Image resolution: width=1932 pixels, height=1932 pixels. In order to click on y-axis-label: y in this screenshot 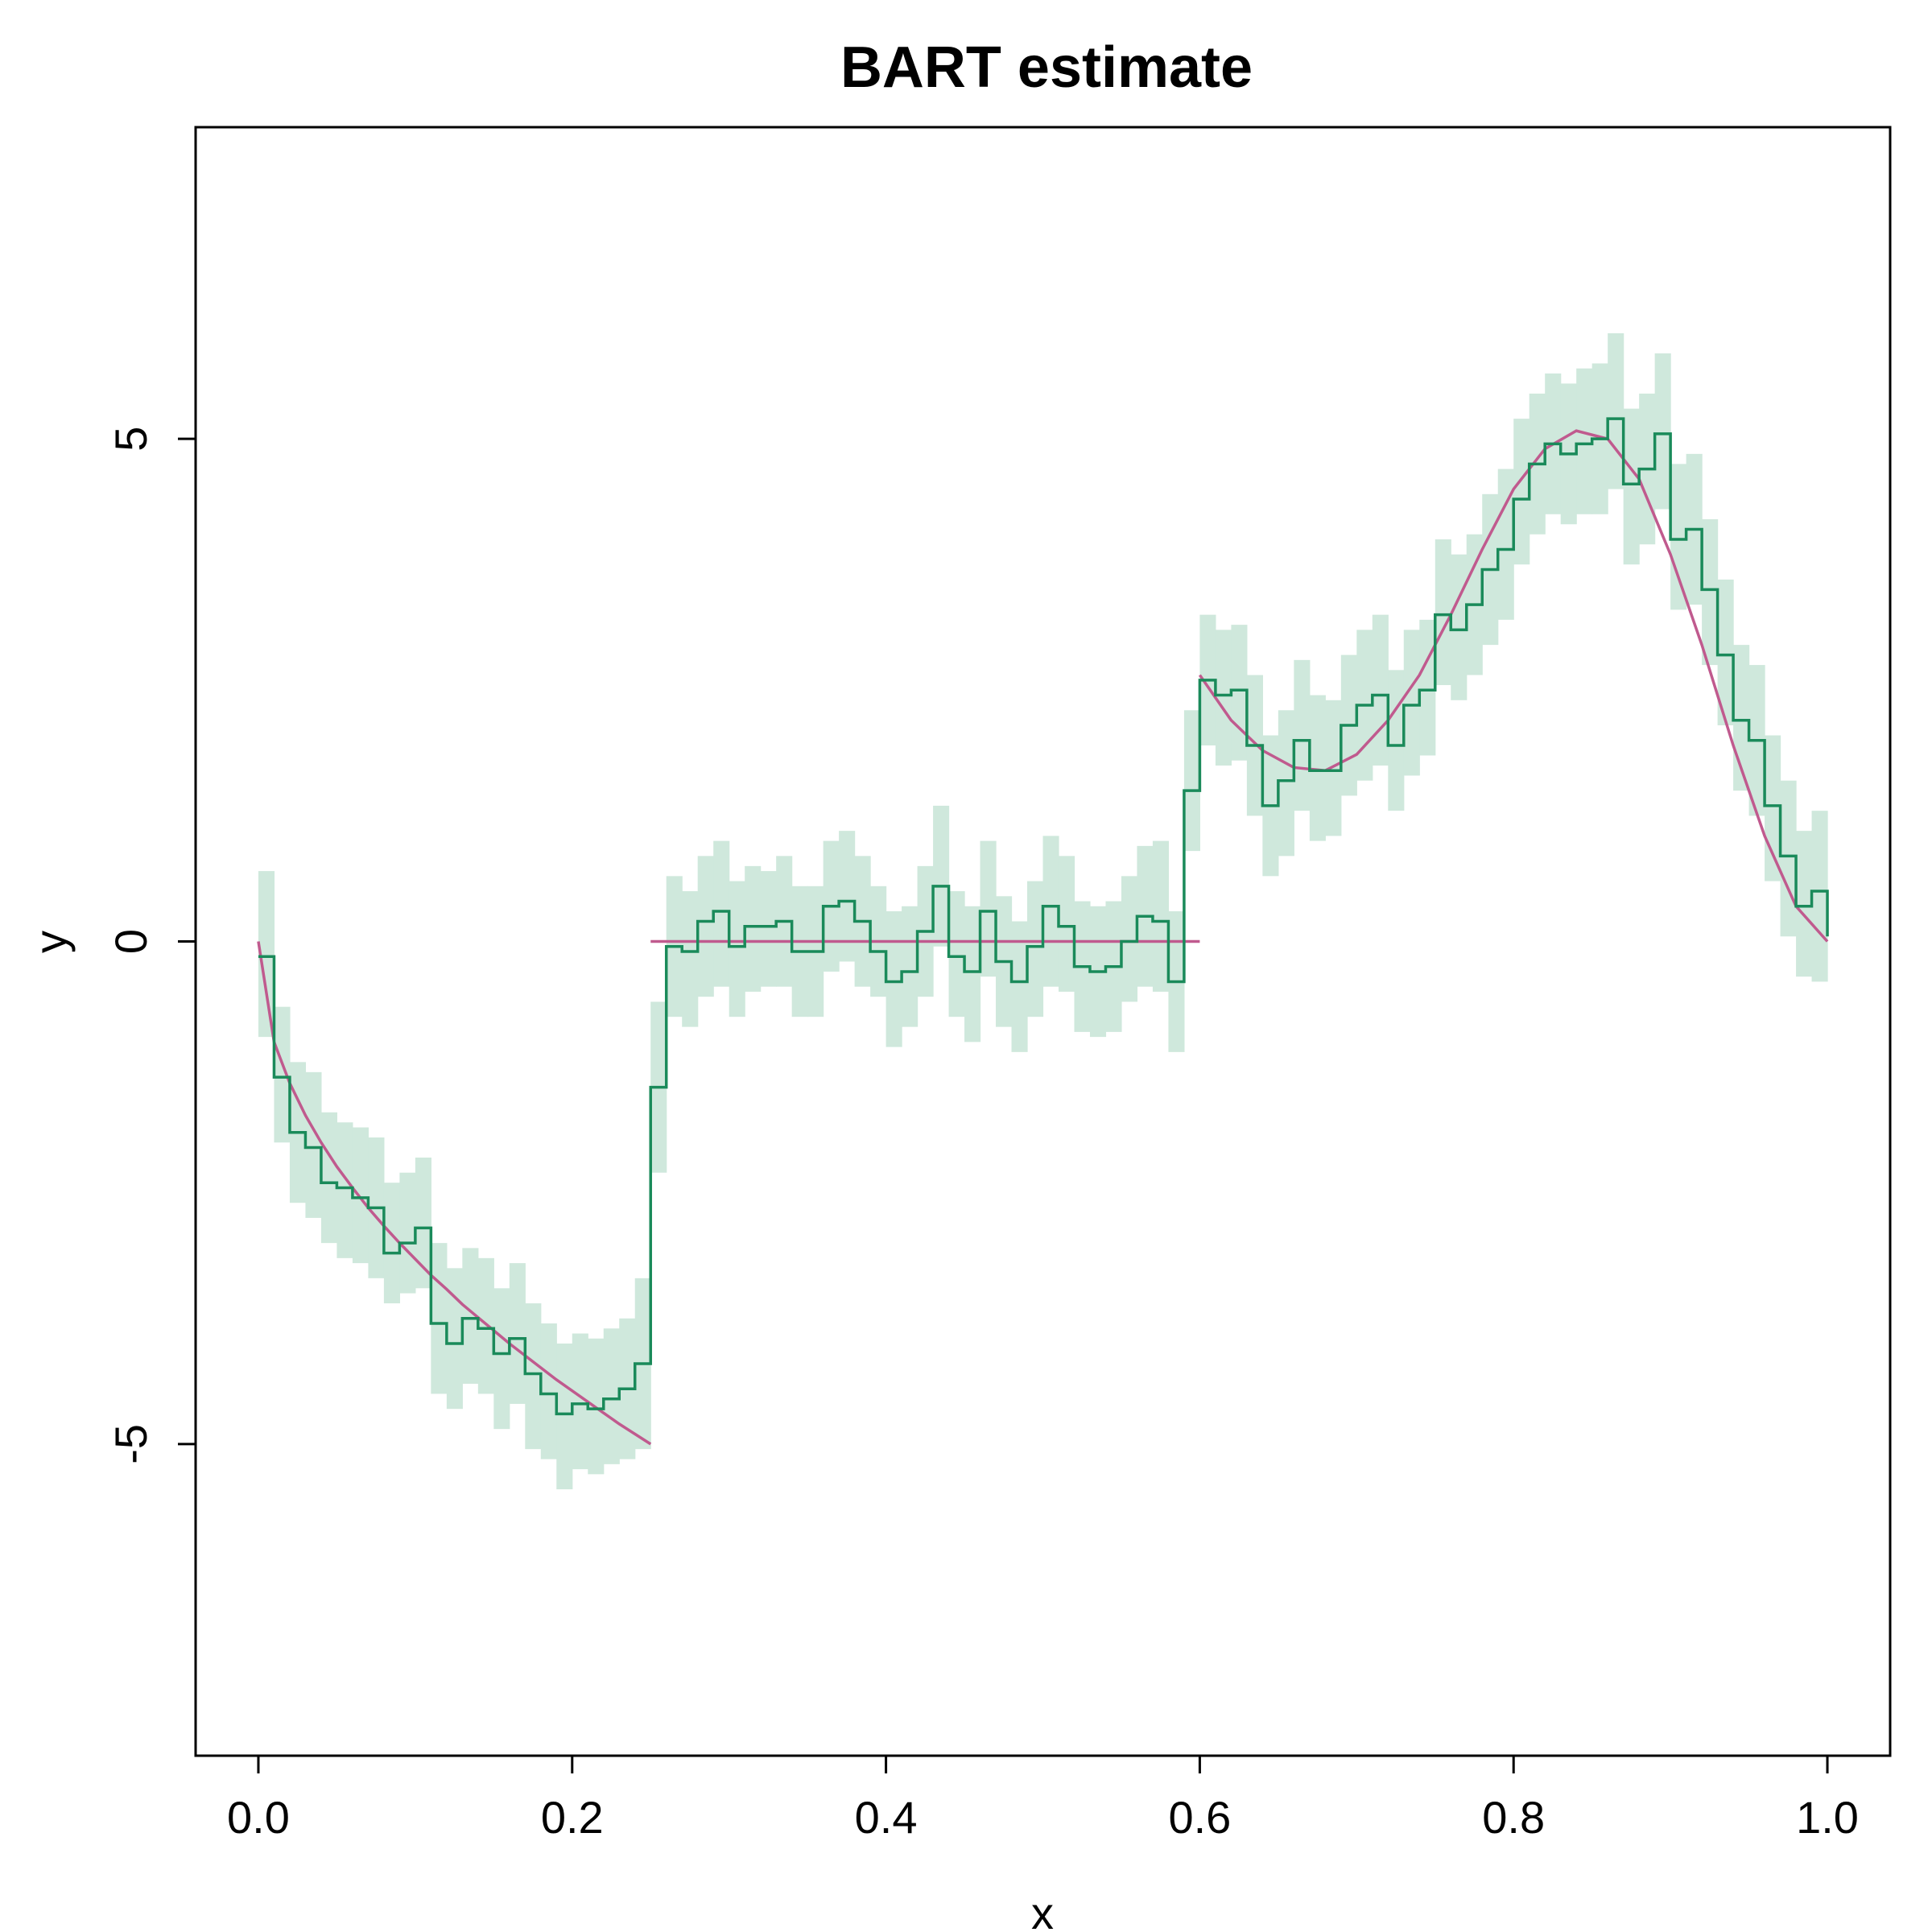, I will do `click(50, 942)`.